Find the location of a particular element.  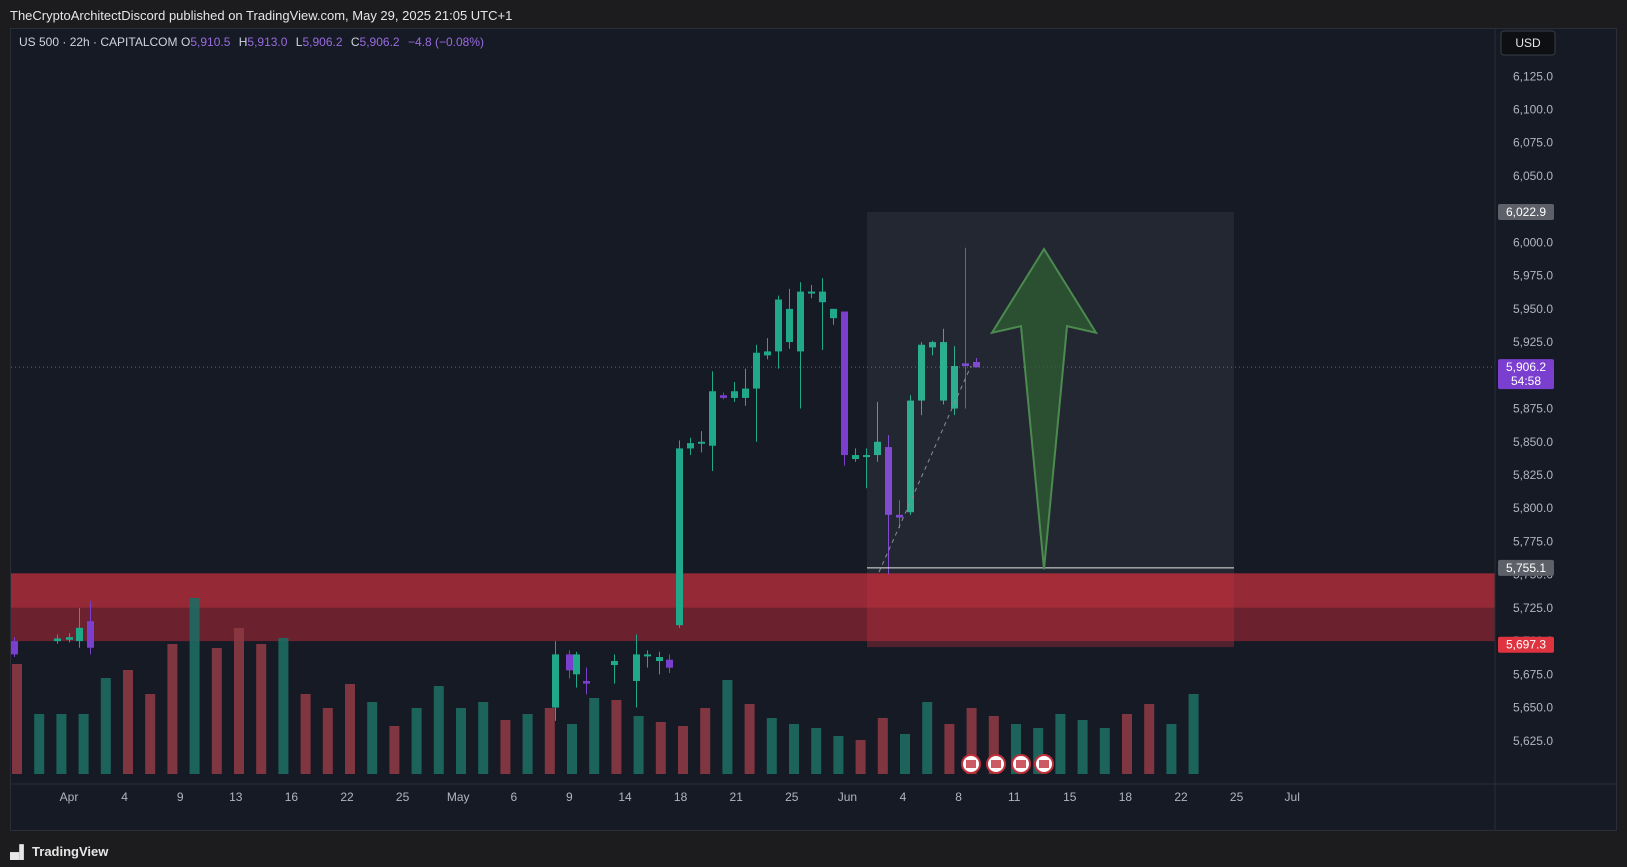

currency-label: USD is located at coordinates (1528, 43).